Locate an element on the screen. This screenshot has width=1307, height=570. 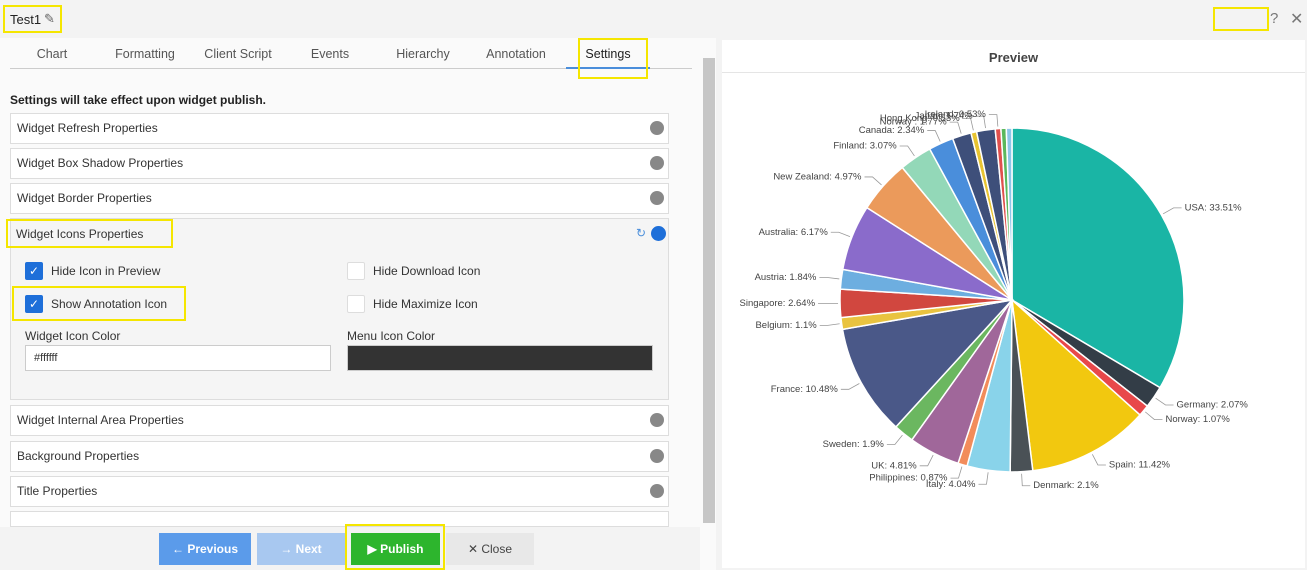
data-label: Hong Kong: 0.53% is located at coordinates (920, 118).